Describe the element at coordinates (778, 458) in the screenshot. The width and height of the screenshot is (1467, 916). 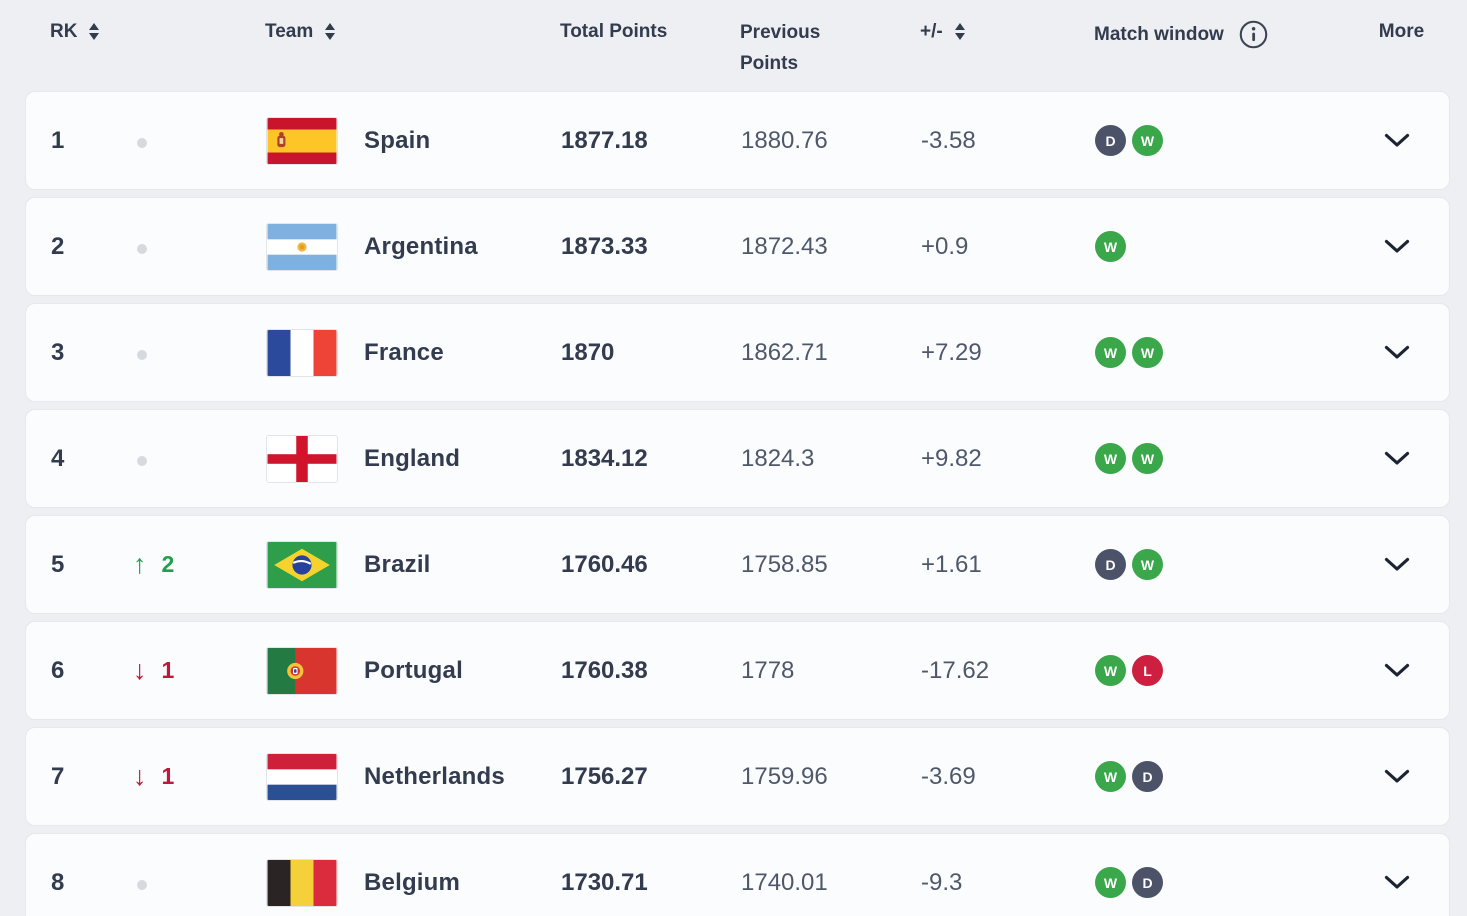
I see `previous-points-value: 1824.3` at that location.